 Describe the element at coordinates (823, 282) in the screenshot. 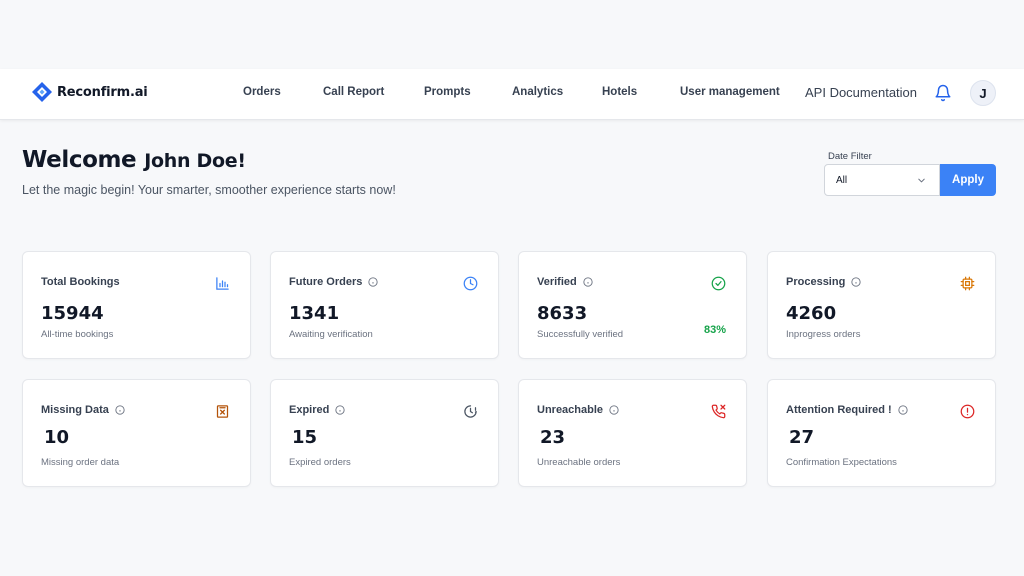

I see `card-title: Processing` at that location.